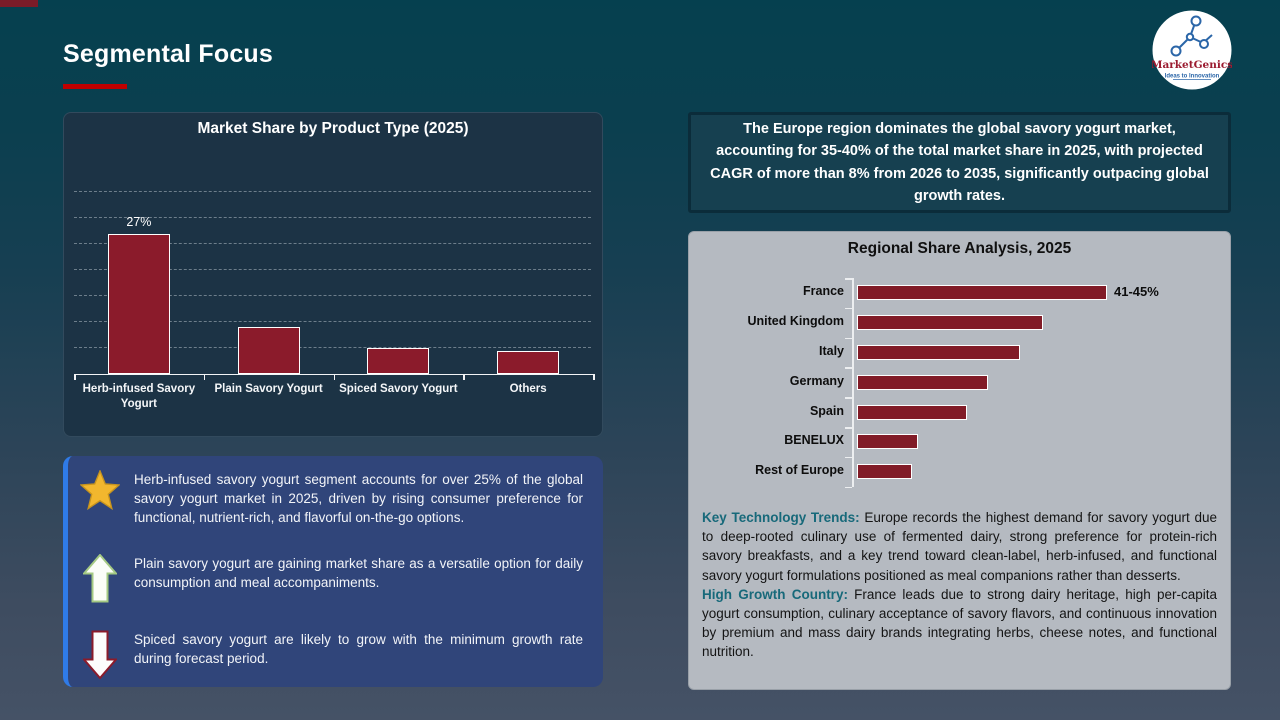 Image resolution: width=1280 pixels, height=720 pixels. I want to click on category-label: Spain, so click(826, 410).